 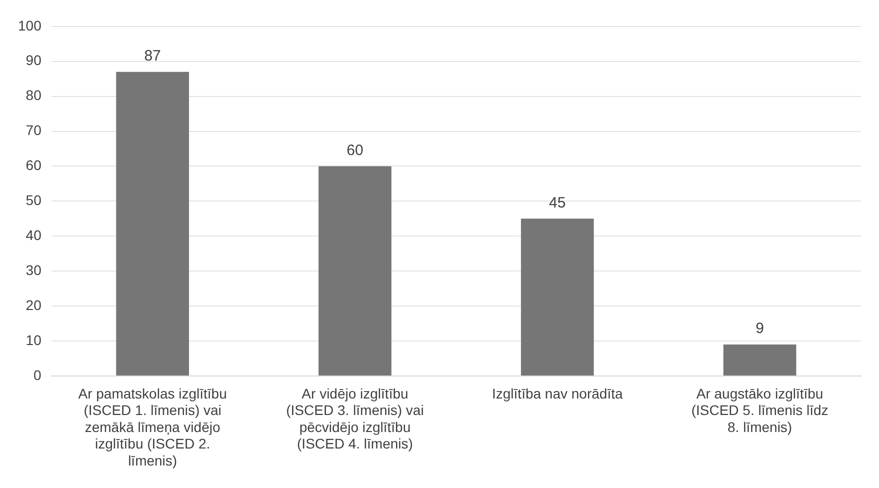 I want to click on y-tick-label: 40, so click(x=34, y=235).